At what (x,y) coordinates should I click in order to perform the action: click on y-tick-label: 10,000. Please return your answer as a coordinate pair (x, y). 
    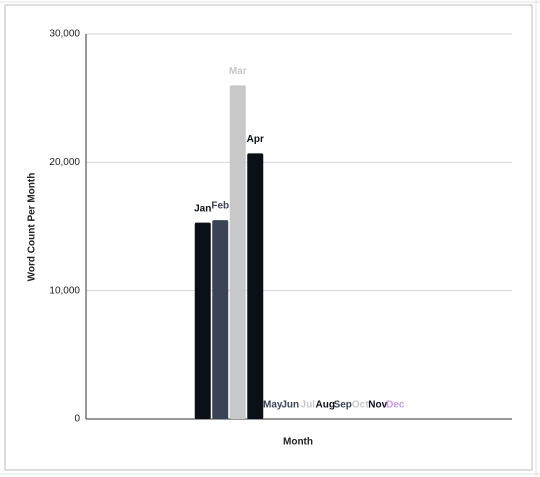
    Looking at the image, I should click on (64, 290).